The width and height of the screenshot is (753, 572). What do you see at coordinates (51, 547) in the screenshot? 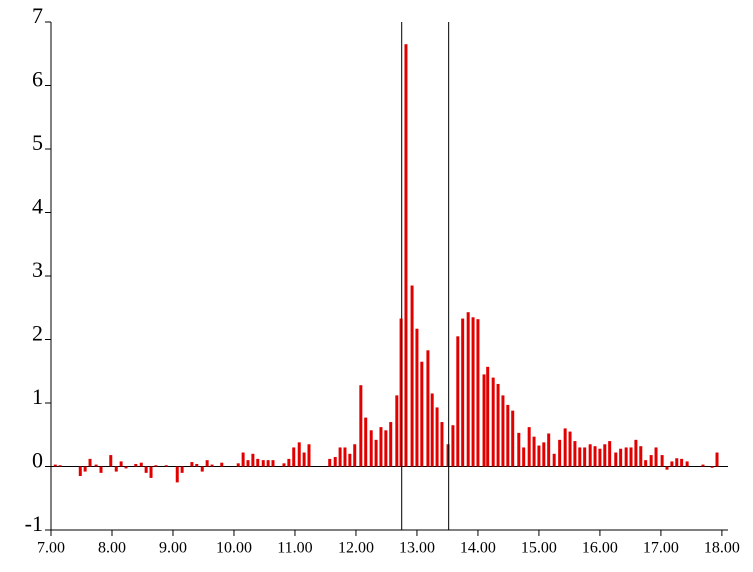
I see `x-tick-label: 7.00` at bounding box center [51, 547].